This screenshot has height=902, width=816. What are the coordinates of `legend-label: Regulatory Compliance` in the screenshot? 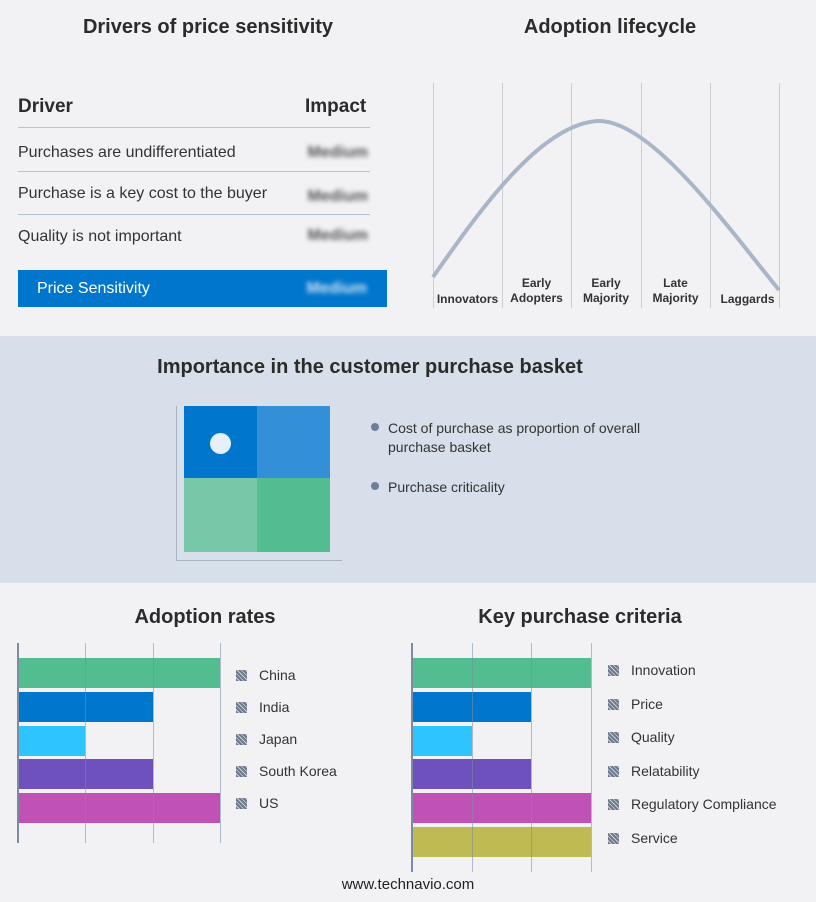 It's located at (704, 804).